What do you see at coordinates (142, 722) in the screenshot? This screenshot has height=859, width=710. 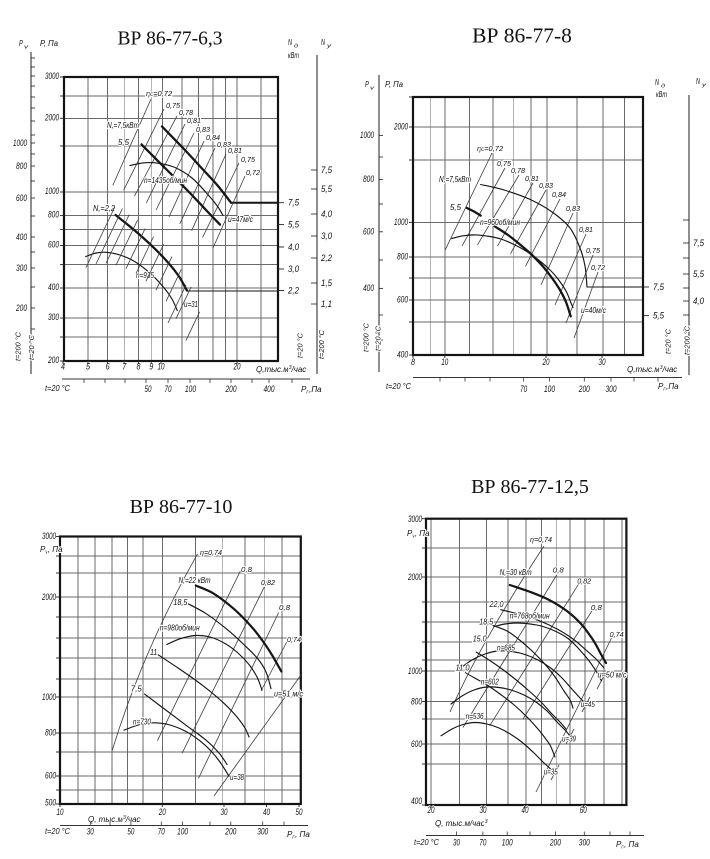 I see `svg-text: n=730` at bounding box center [142, 722].